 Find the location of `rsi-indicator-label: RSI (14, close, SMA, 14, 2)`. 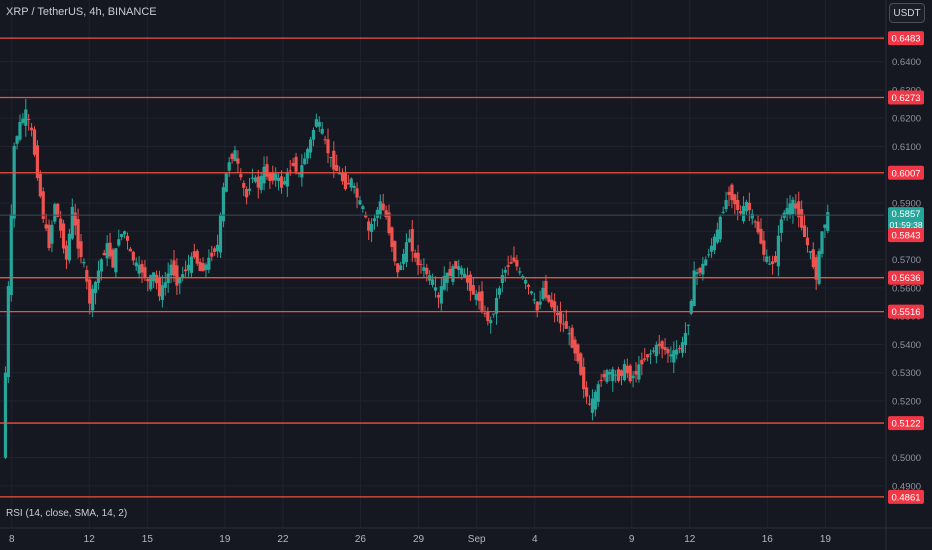

rsi-indicator-label: RSI (14, close, SMA, 14, 2) is located at coordinates (67, 513).